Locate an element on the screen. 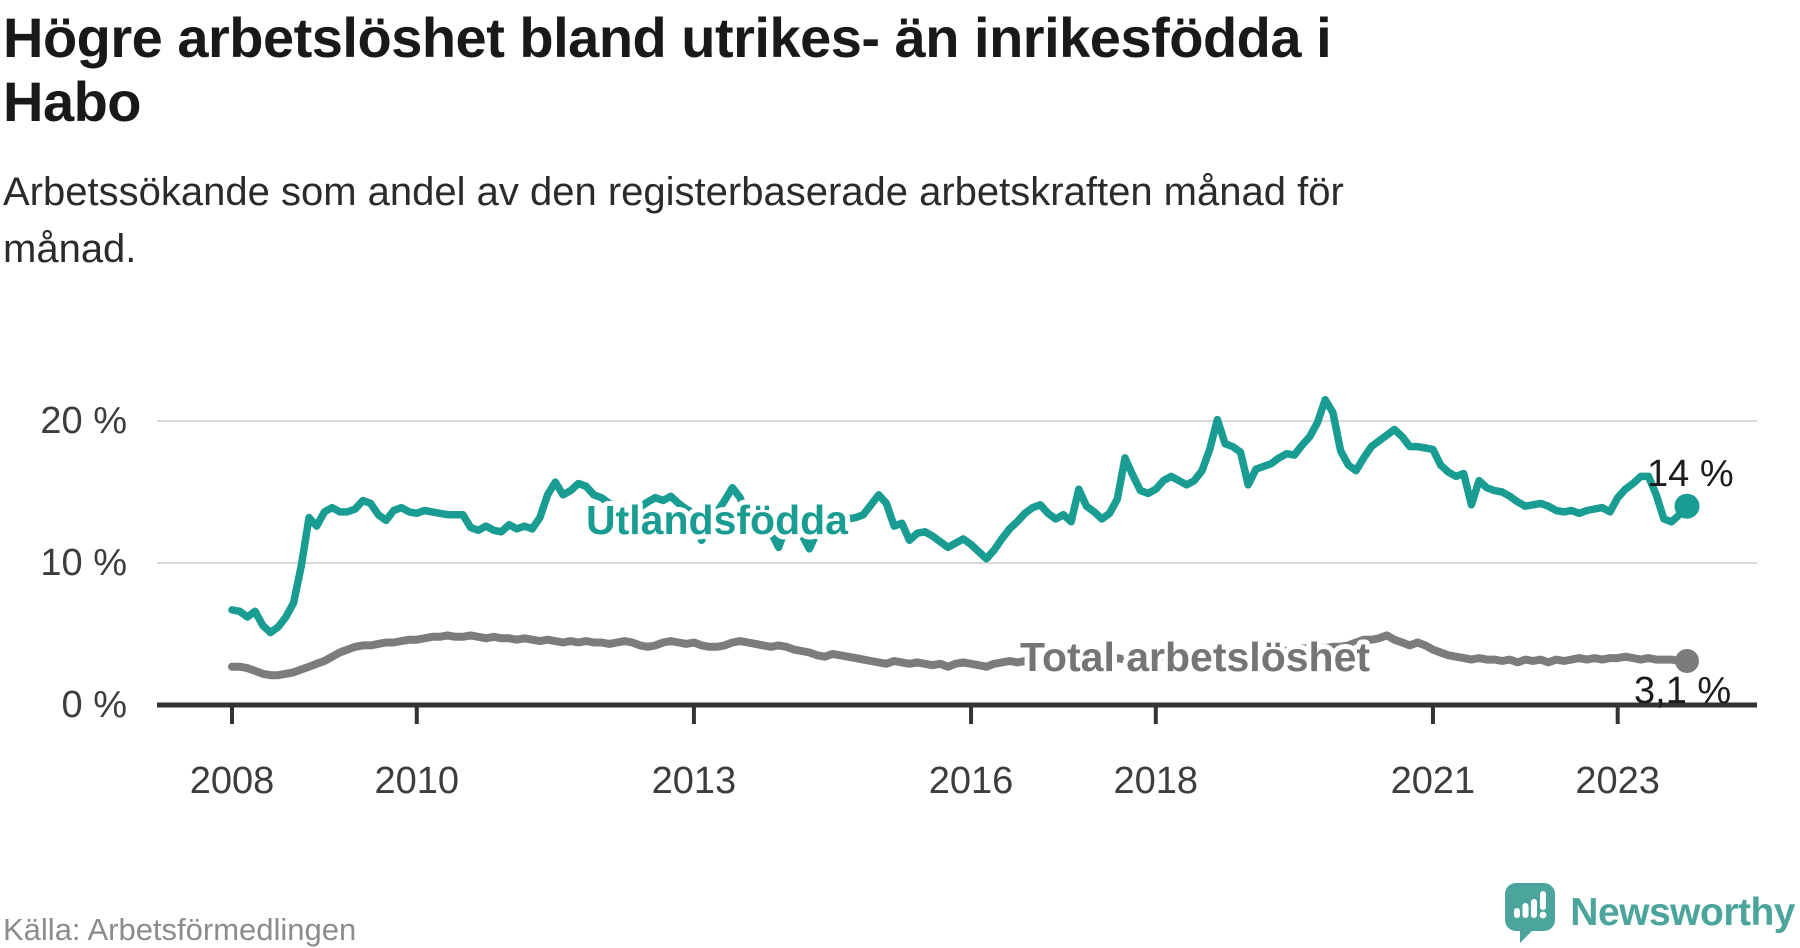  newsworthy-logo-icon is located at coordinates (1530, 913).